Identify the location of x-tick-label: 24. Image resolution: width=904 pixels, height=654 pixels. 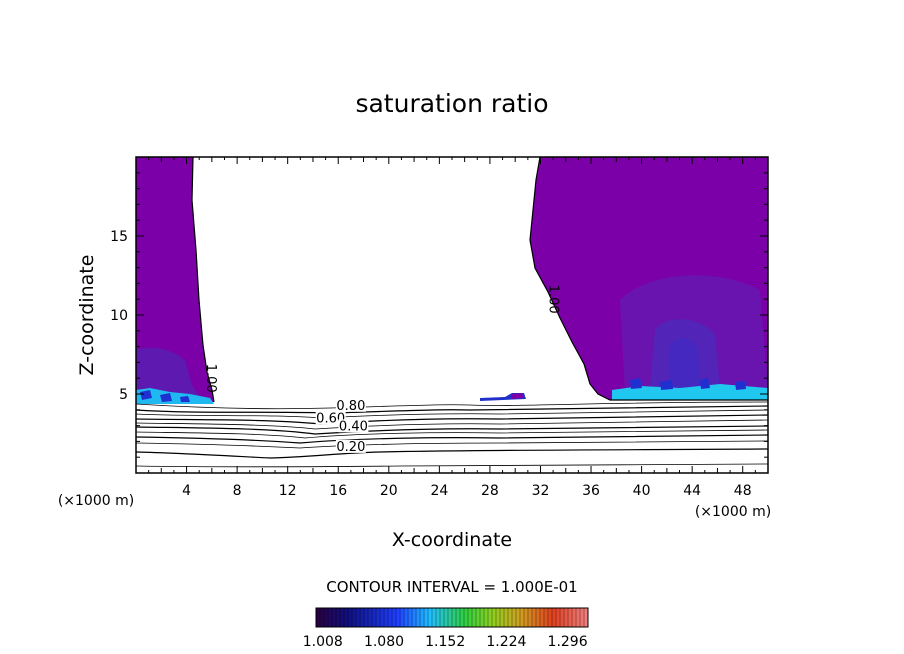
(439, 491).